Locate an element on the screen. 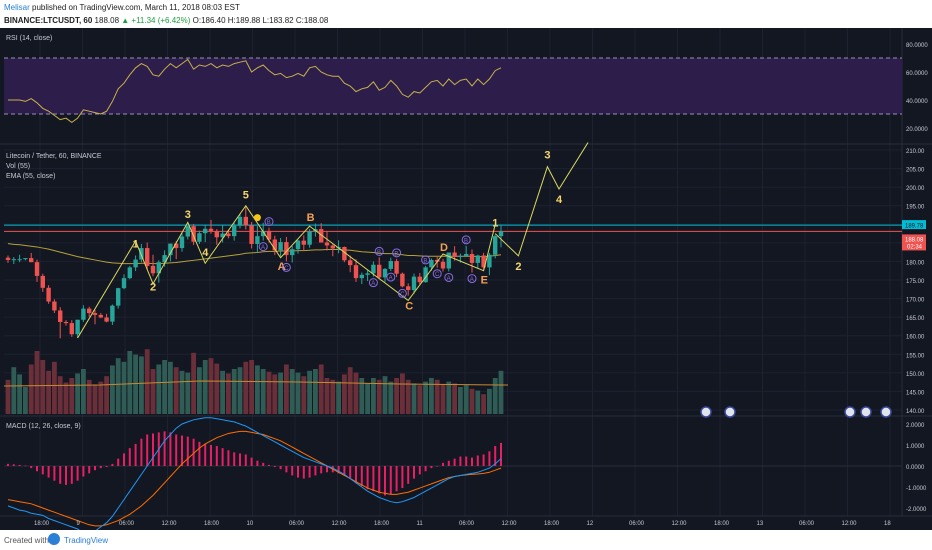 The height and width of the screenshot is (550, 932). candles is located at coordinates (254, 272).